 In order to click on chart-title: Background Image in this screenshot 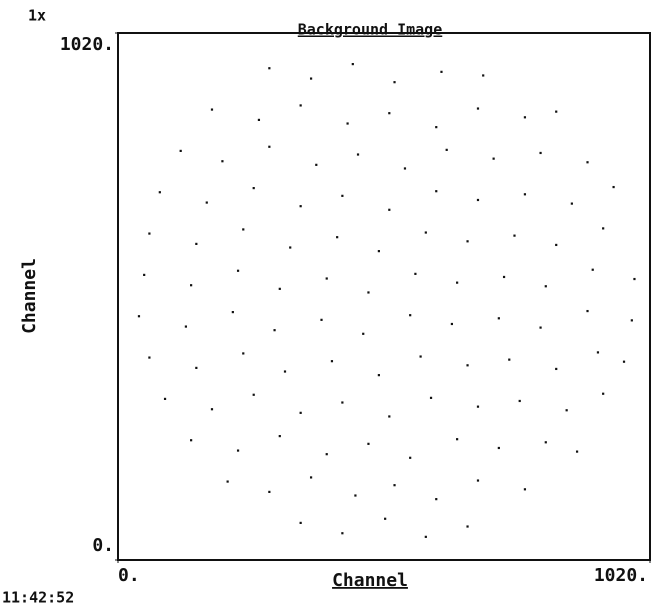, I will do `click(370, 30)`.